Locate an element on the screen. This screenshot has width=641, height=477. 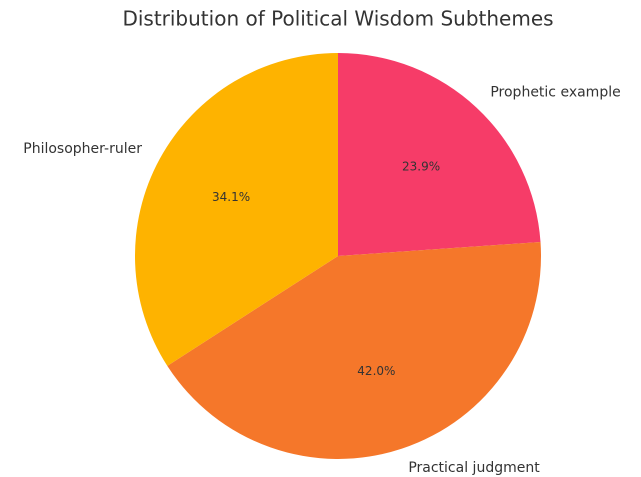
value-label: 42.0% is located at coordinates (376, 371).